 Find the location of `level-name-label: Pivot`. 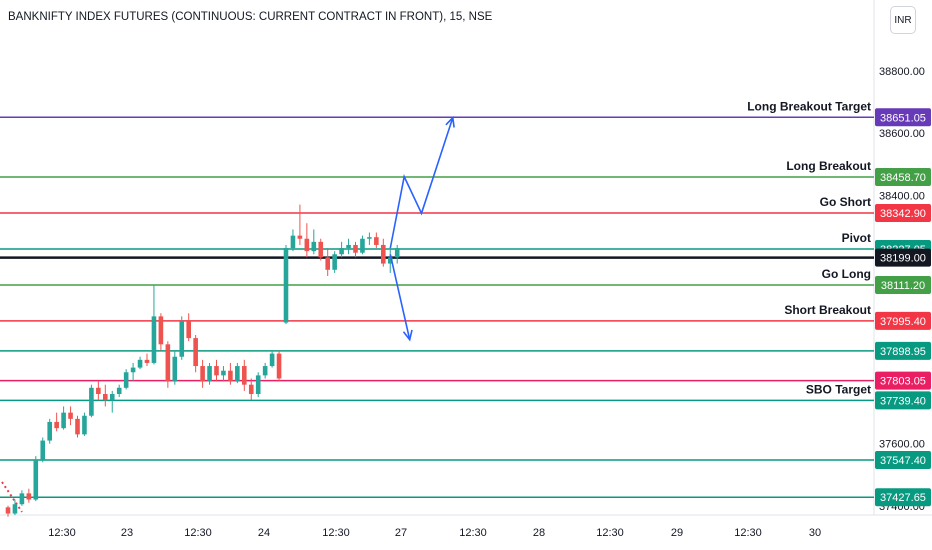

level-name-label: Pivot is located at coordinates (856, 238).